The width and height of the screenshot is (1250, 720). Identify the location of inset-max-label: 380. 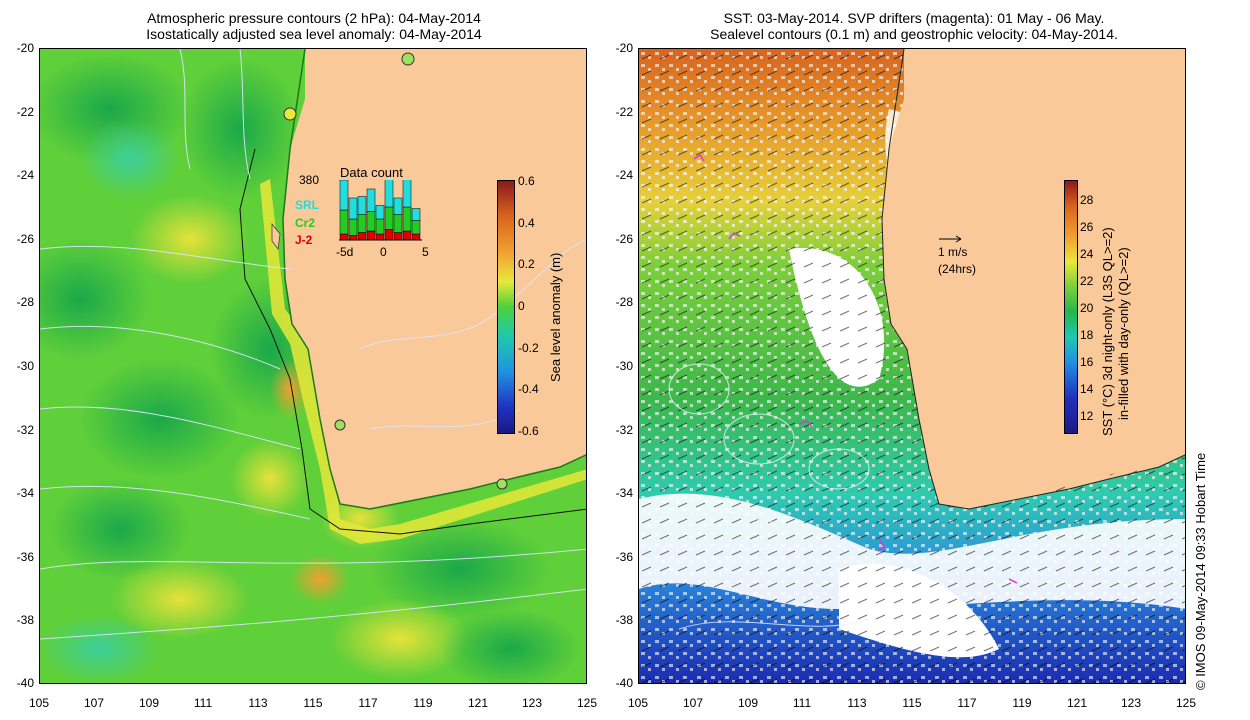
(309, 180).